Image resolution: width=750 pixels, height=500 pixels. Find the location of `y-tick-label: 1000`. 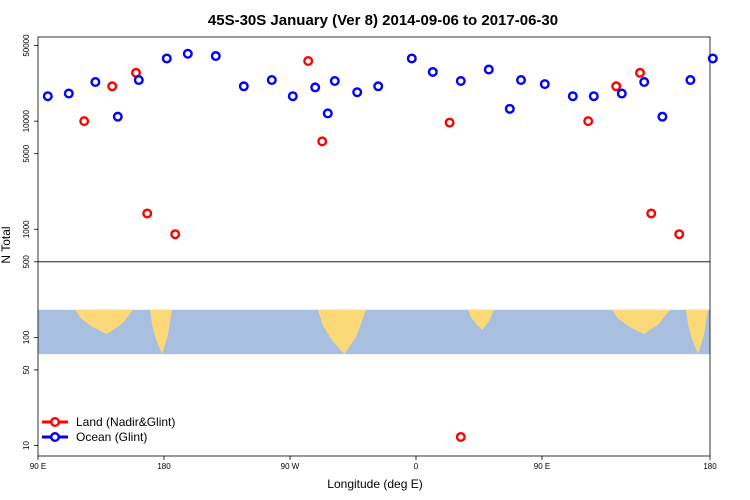

y-tick-label: 1000 is located at coordinates (26, 229).